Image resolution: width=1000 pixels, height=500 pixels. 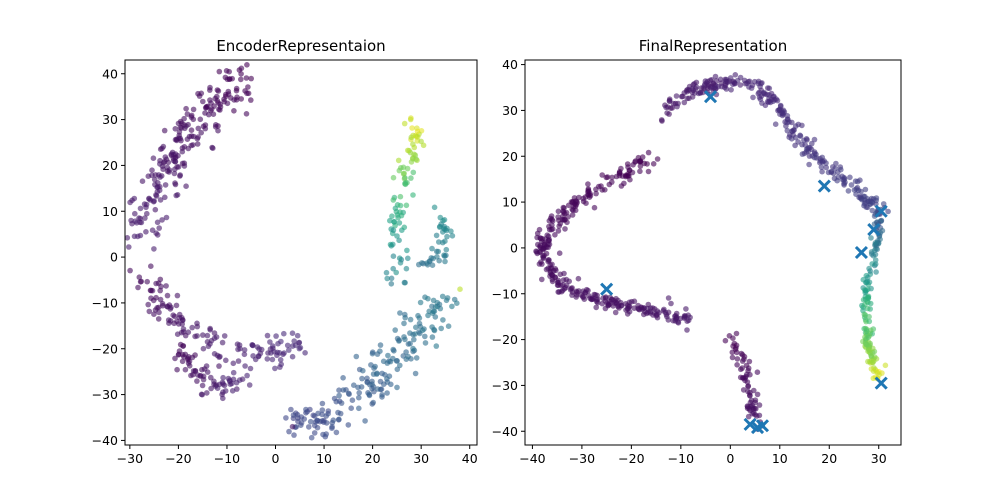 What do you see at coordinates (879, 458) in the screenshot?
I see `x-tick-label: 30` at bounding box center [879, 458].